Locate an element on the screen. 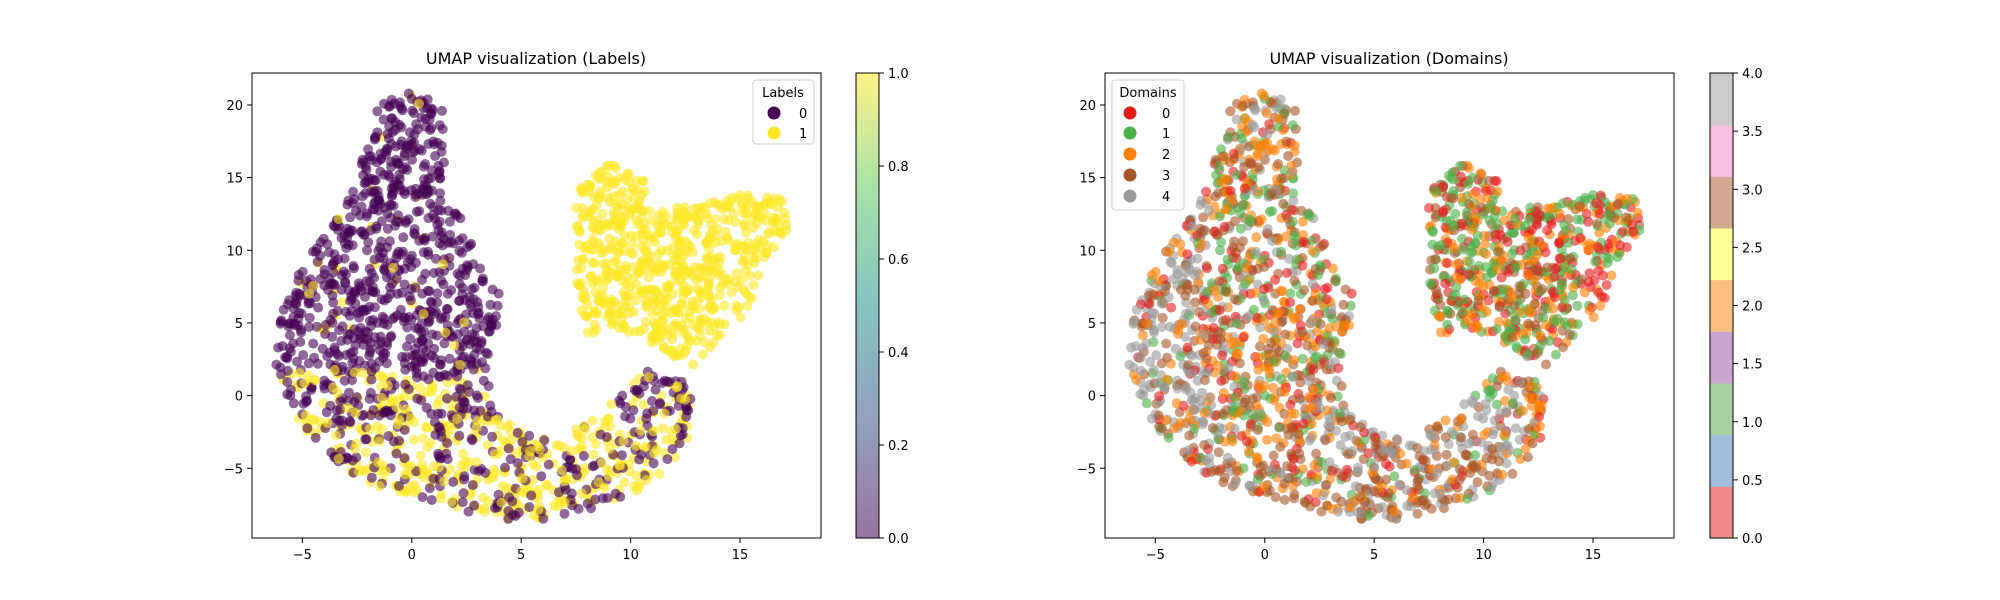 This screenshot has width=2000, height=600. y-tick-label: −5 is located at coordinates (1086, 469).